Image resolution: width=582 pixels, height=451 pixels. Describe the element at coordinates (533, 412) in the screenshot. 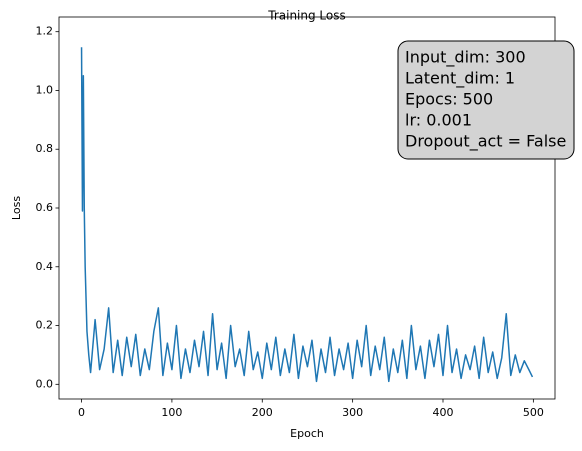

I see `x-tick-label: 500` at that location.